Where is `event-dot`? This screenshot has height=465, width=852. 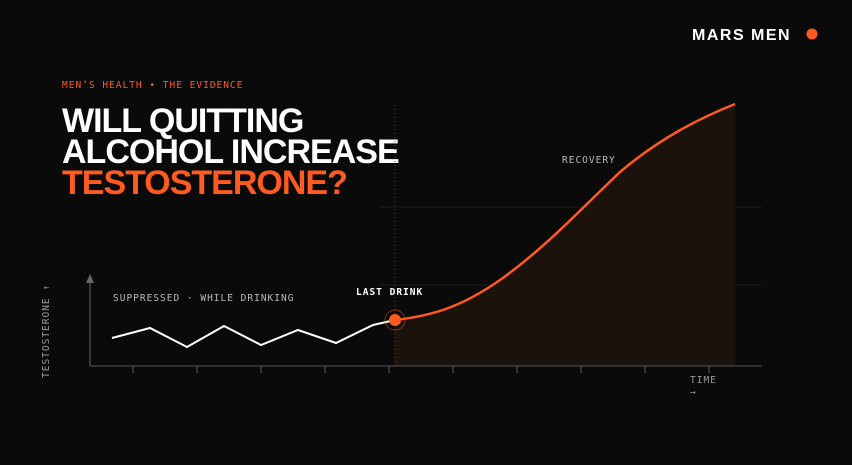
event-dot is located at coordinates (395, 320).